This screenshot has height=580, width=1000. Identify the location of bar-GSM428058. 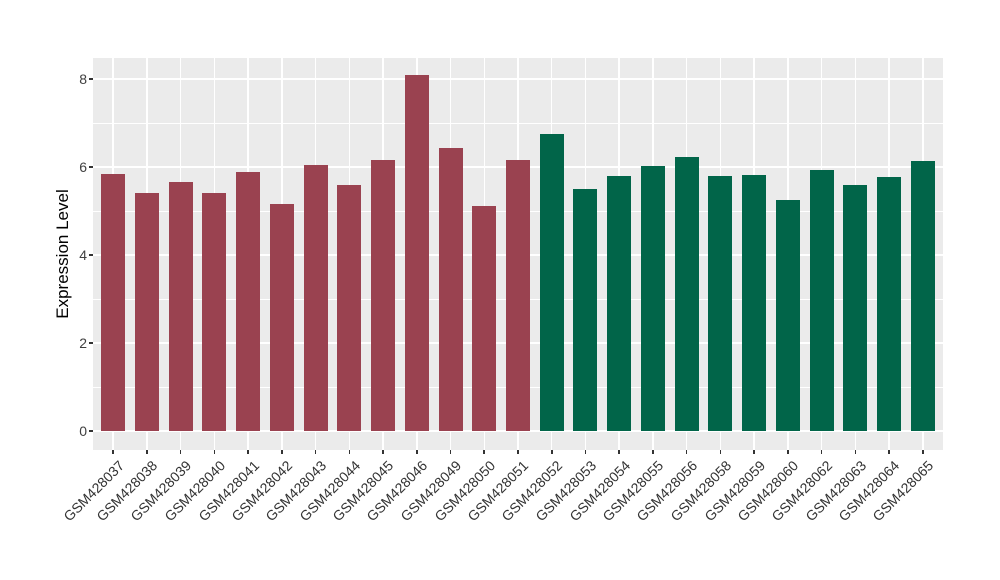
(720, 303).